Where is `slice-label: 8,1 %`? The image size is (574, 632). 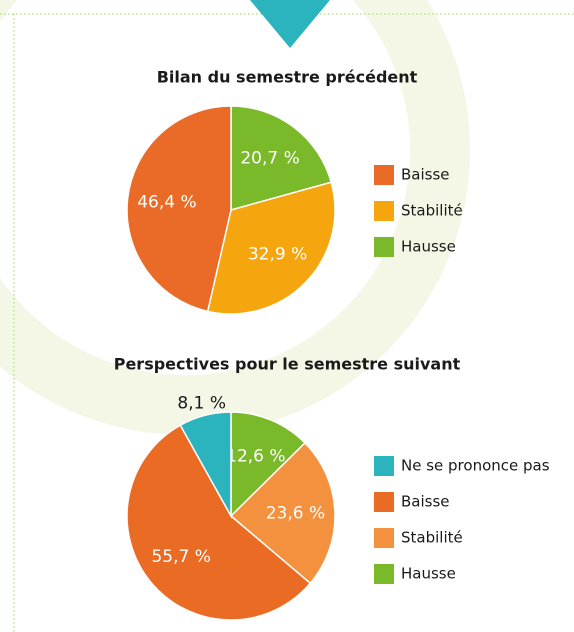 slice-label: 8,1 % is located at coordinates (201, 403).